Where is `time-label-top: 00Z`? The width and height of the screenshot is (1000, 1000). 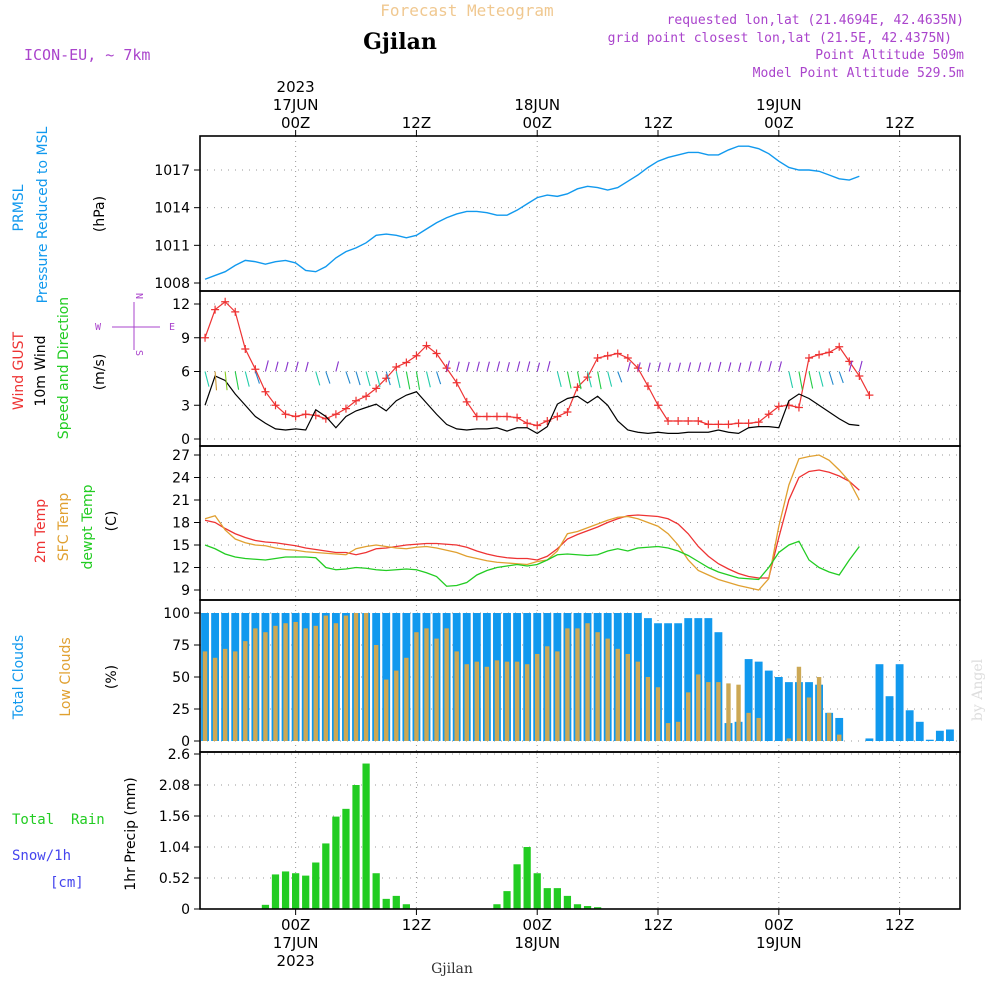 time-label-top: 00Z is located at coordinates (537, 123).